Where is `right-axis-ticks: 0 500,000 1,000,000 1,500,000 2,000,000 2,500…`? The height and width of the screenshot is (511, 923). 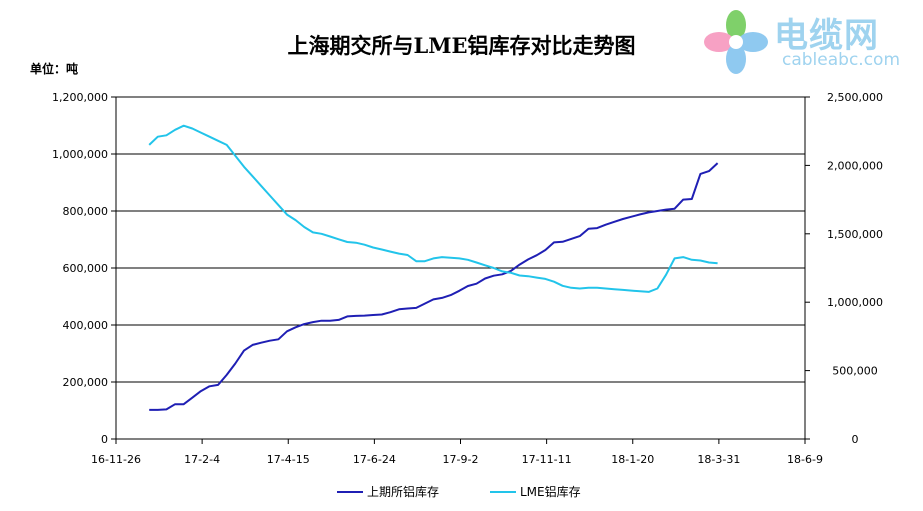
right-axis-ticks: 0 500,000 1,000,000 1,500,000 2,000,000 2,500… is located at coordinates (844, 268).